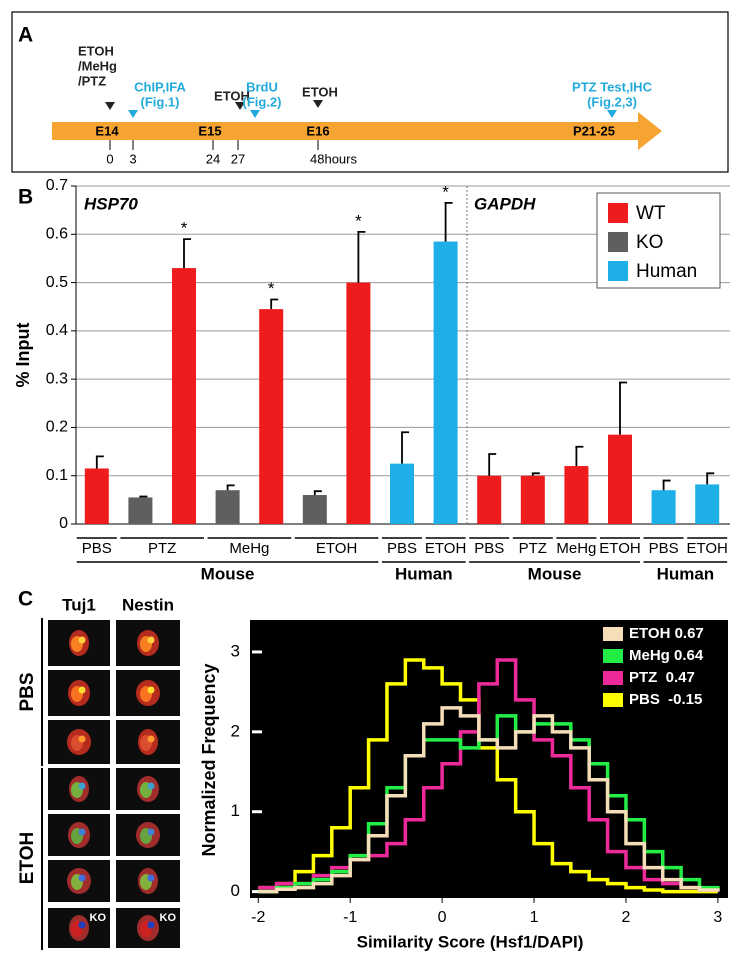 This screenshot has width=741, height=959. I want to click on y-tick-label: 0.5, so click(57, 282).